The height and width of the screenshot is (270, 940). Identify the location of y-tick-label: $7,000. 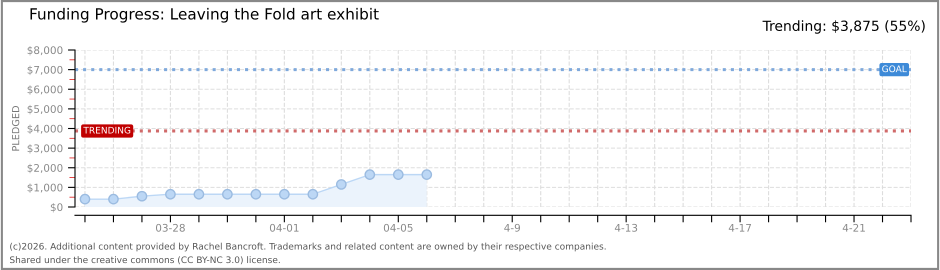
(45, 71).